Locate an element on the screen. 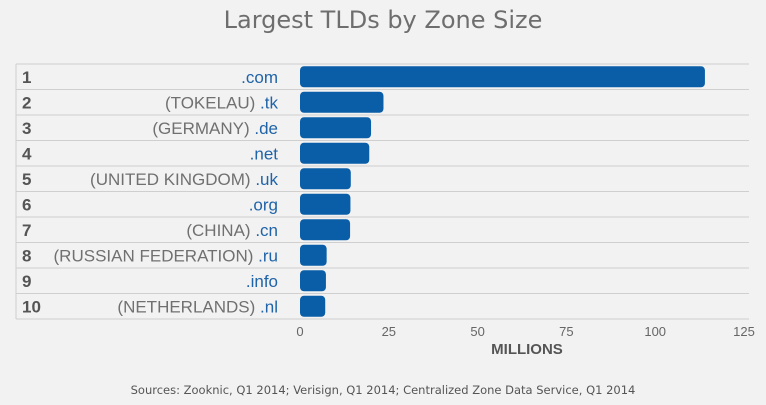 The image size is (766, 405). x-axis-ticks: 0 25 50 75 100 125 is located at coordinates (525, 331).